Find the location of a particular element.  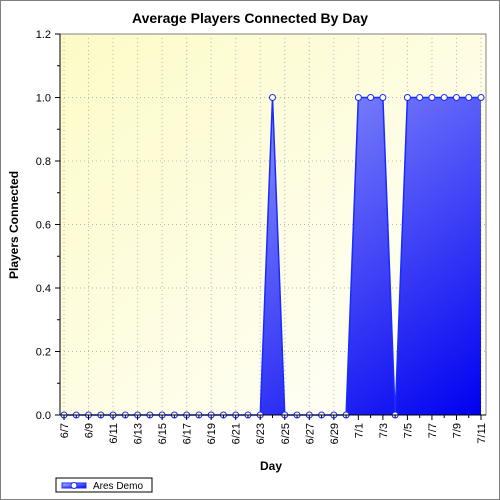

legend-label: Ares Demo is located at coordinates (118, 486).